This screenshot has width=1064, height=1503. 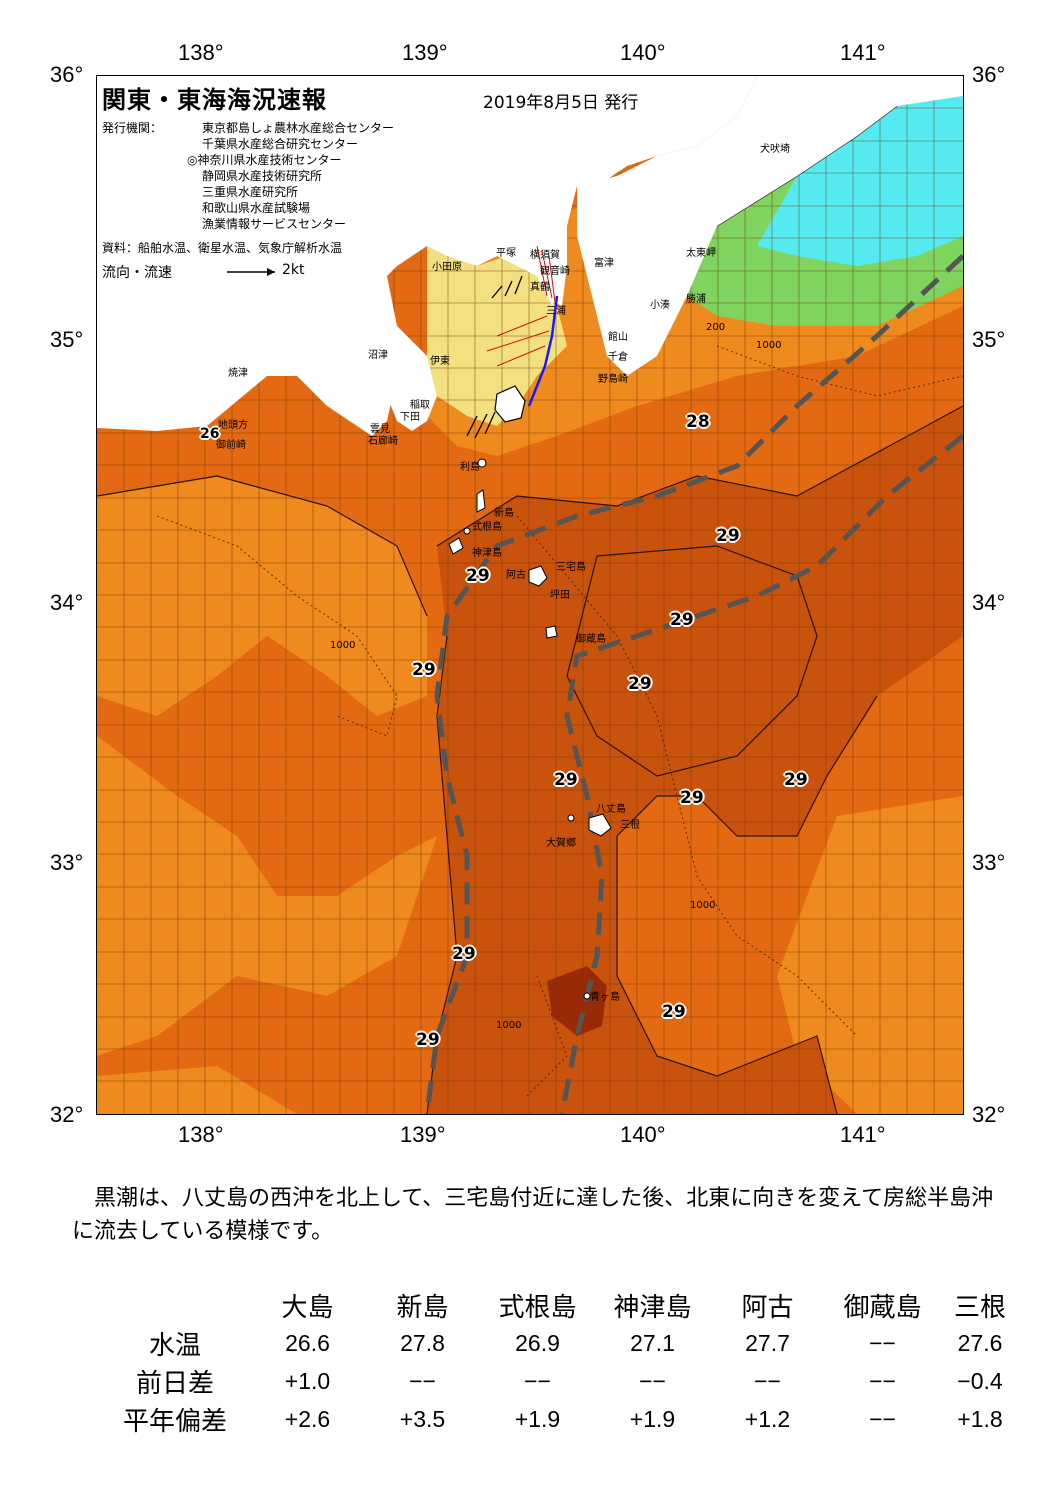 What do you see at coordinates (231, 445) in the screenshot?
I see `place-omaezaki: 御前崎` at bounding box center [231, 445].